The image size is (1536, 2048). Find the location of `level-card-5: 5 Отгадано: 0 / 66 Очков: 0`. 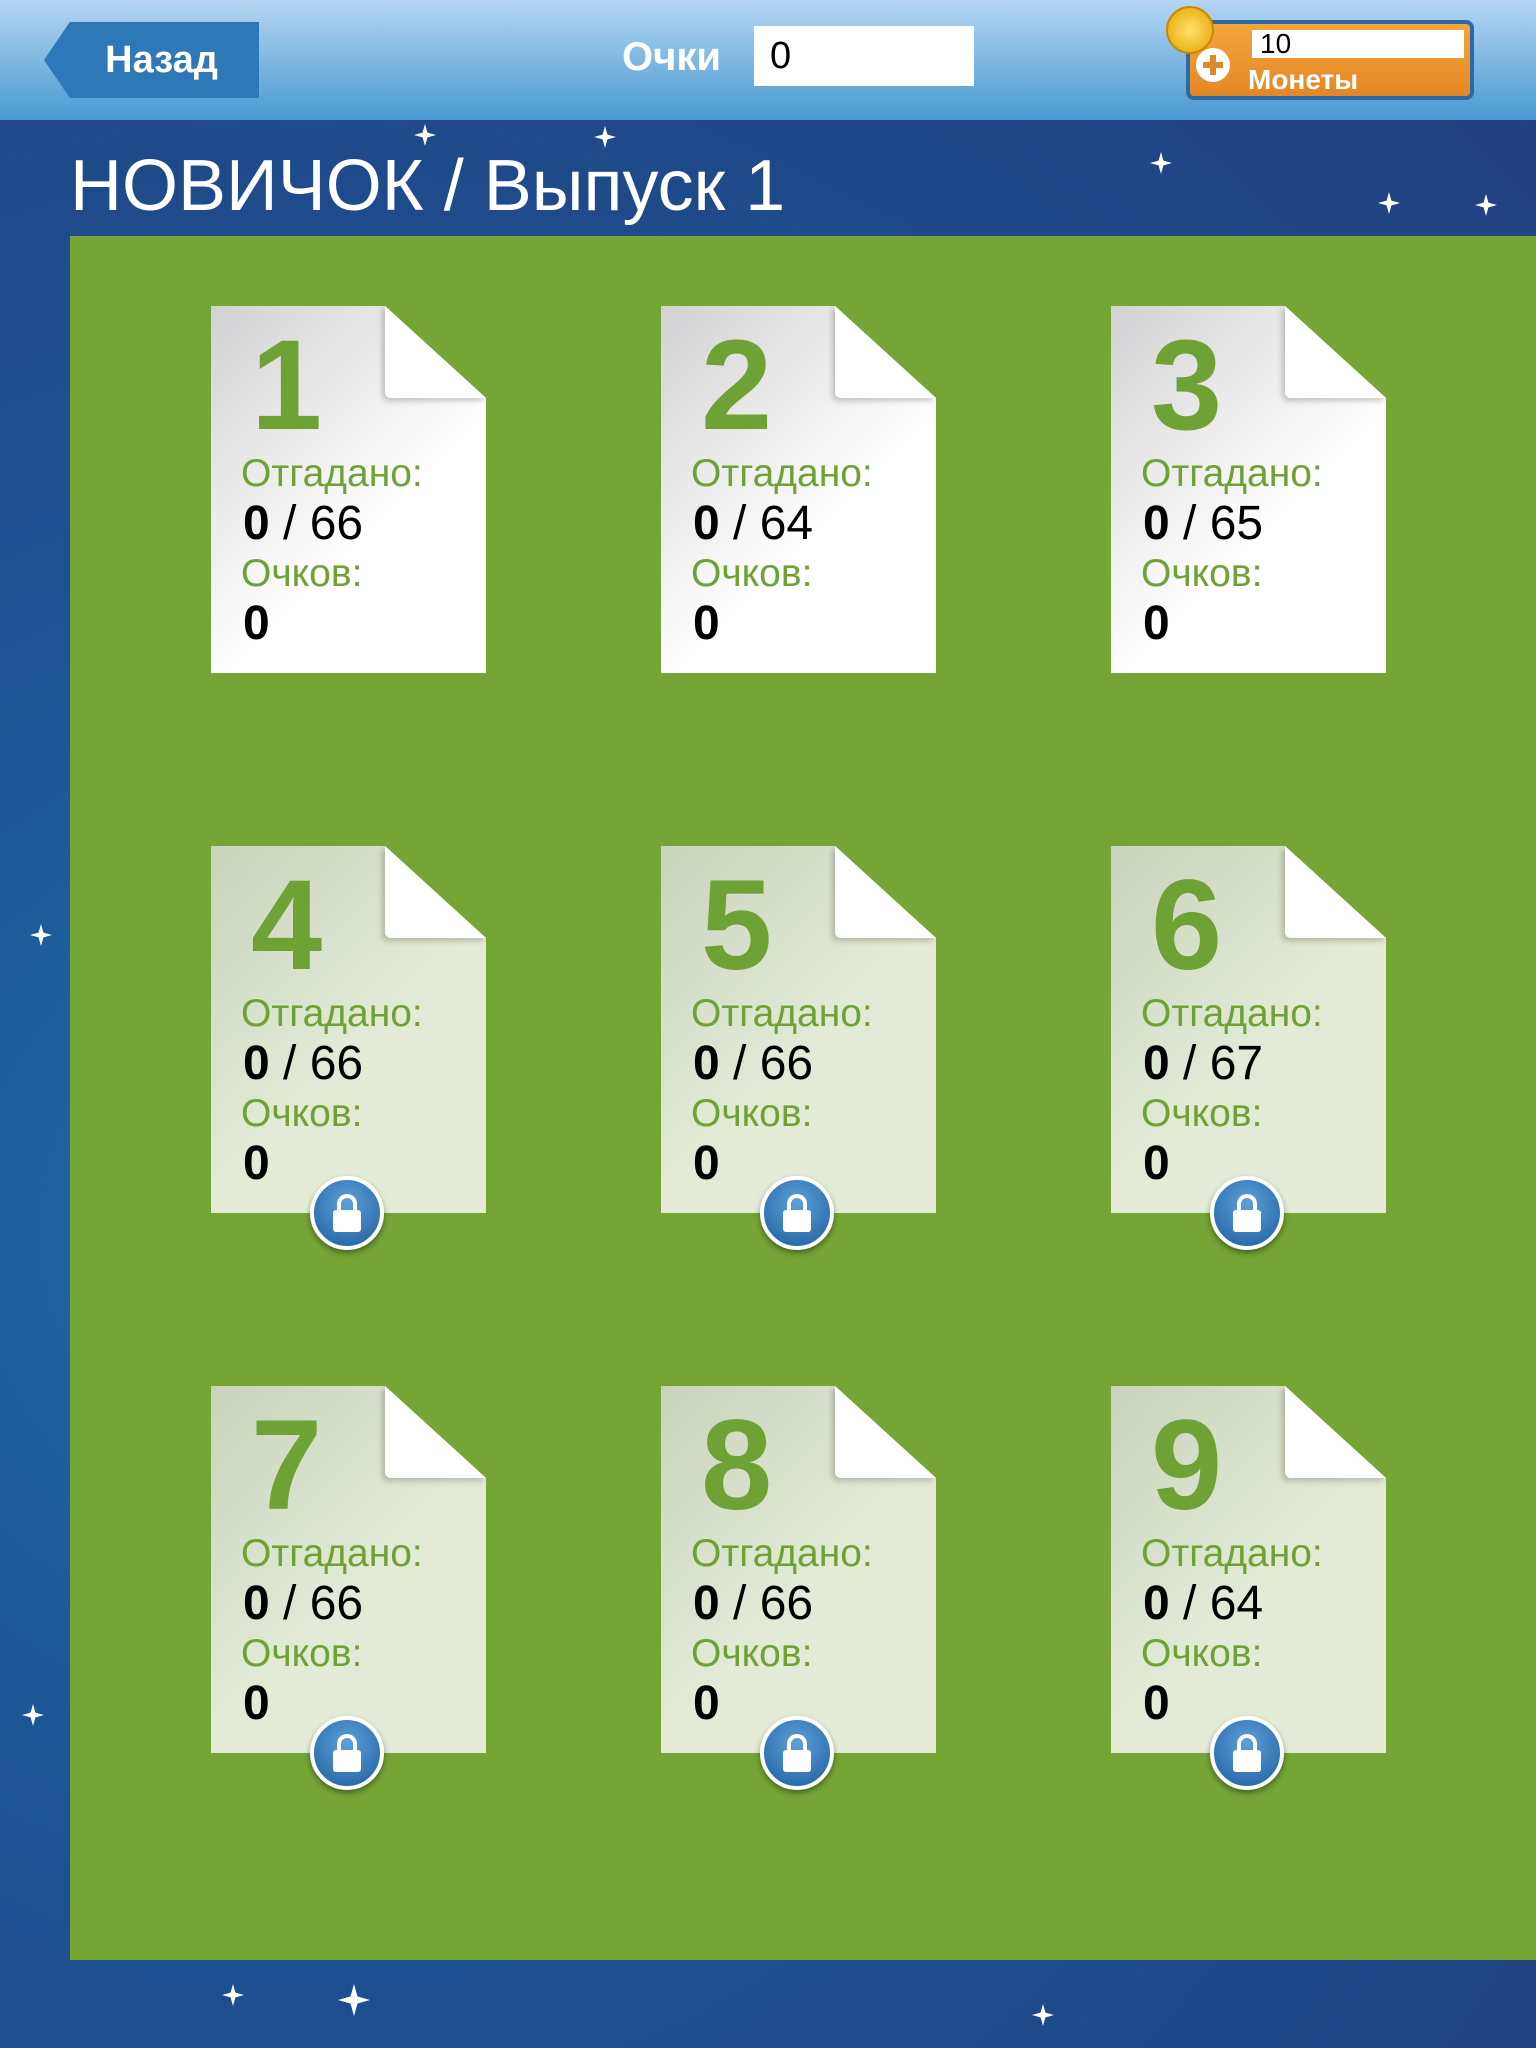

level-card-5: 5 Отгадано: 0 / 66 Очков: 0 is located at coordinates (798, 1029).